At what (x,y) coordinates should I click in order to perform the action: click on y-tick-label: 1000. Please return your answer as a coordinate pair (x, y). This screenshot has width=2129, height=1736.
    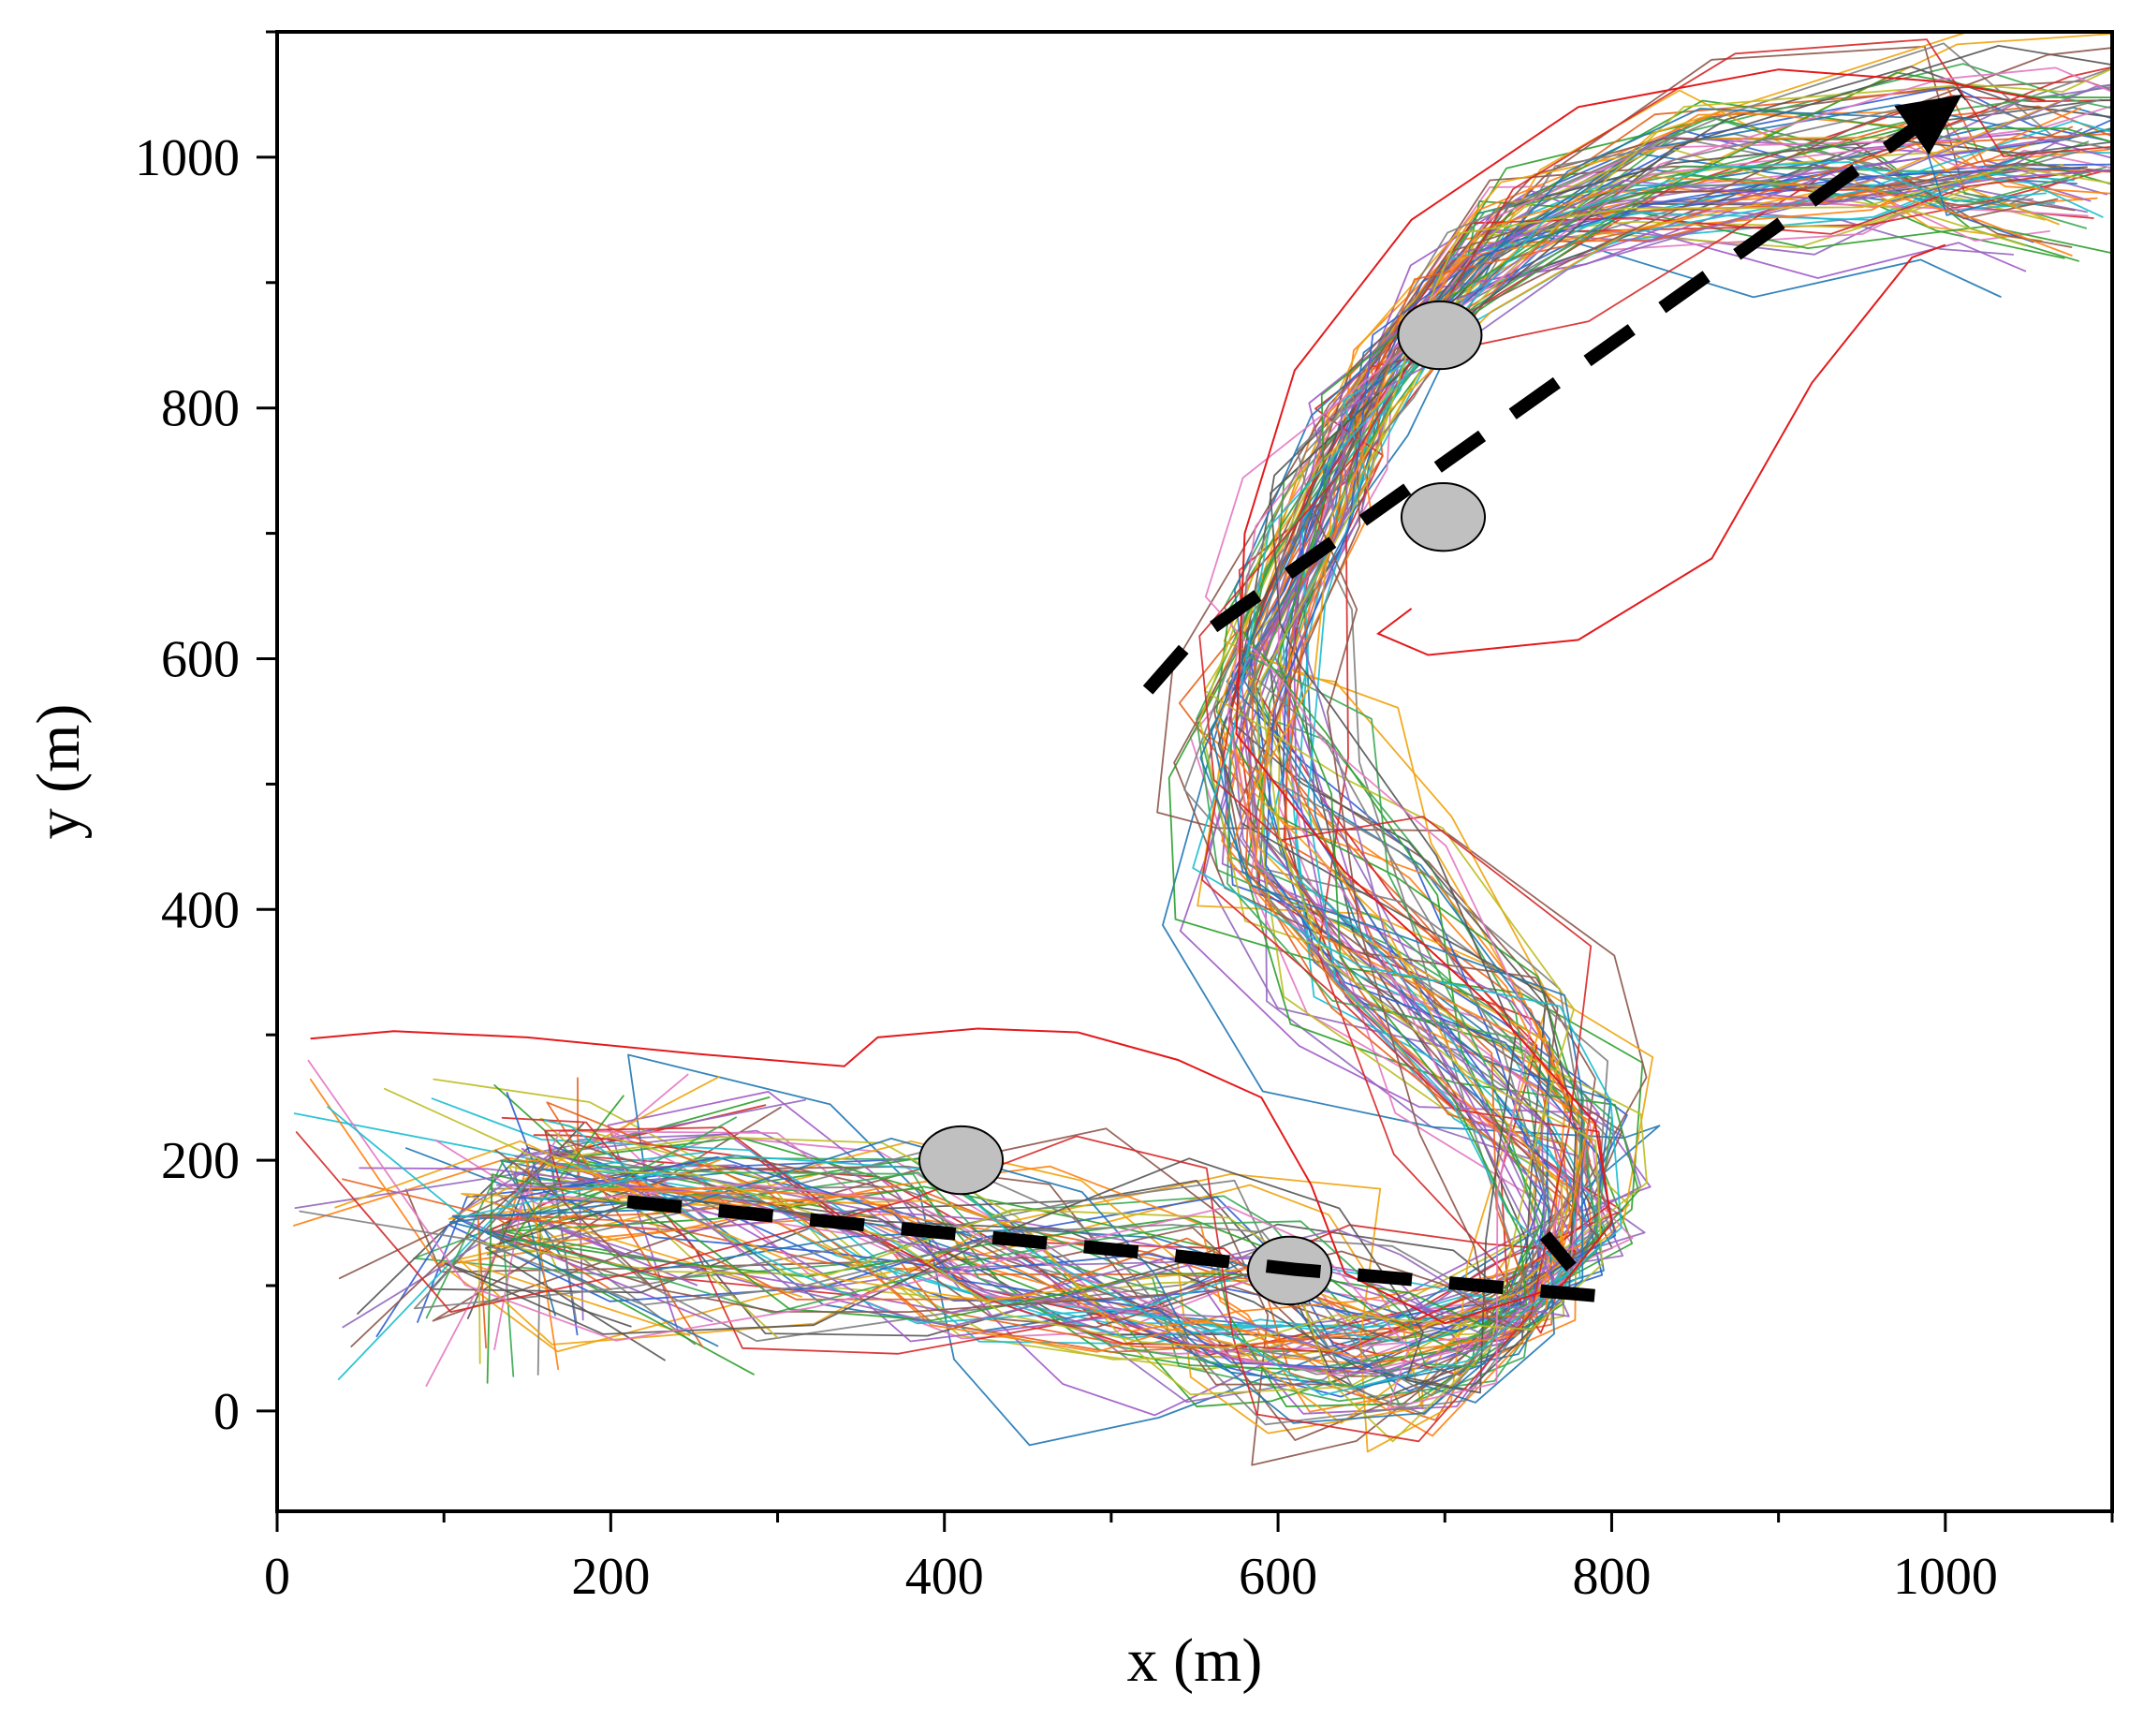
    Looking at the image, I should click on (187, 158).